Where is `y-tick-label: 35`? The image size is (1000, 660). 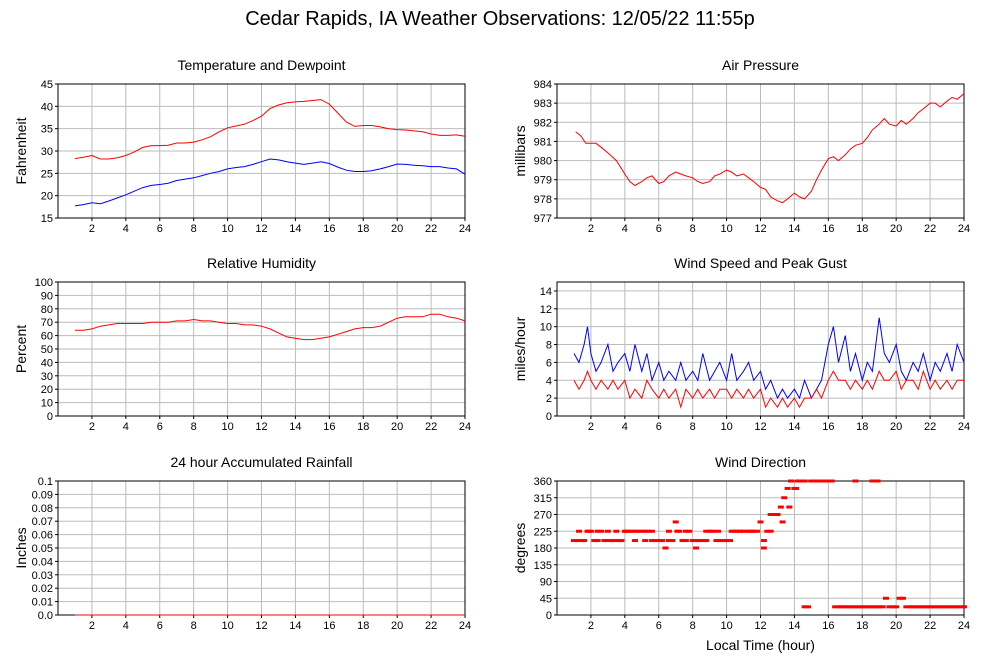
y-tick-label: 35 is located at coordinates (47, 130).